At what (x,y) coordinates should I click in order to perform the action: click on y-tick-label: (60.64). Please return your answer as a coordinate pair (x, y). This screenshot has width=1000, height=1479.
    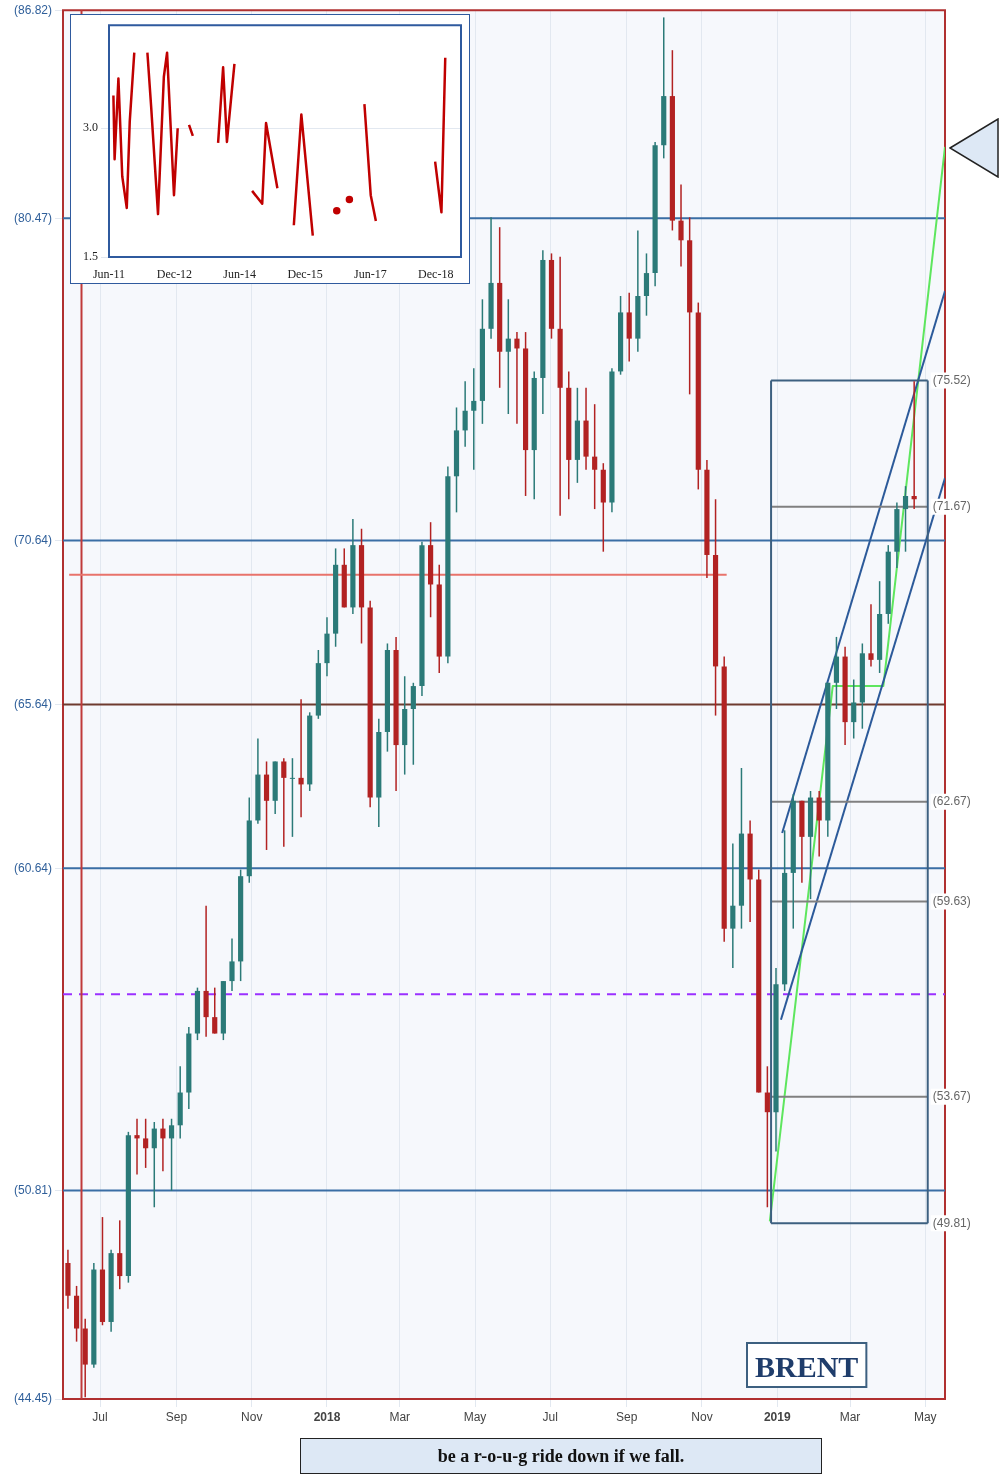
    Looking at the image, I should click on (32, 867).